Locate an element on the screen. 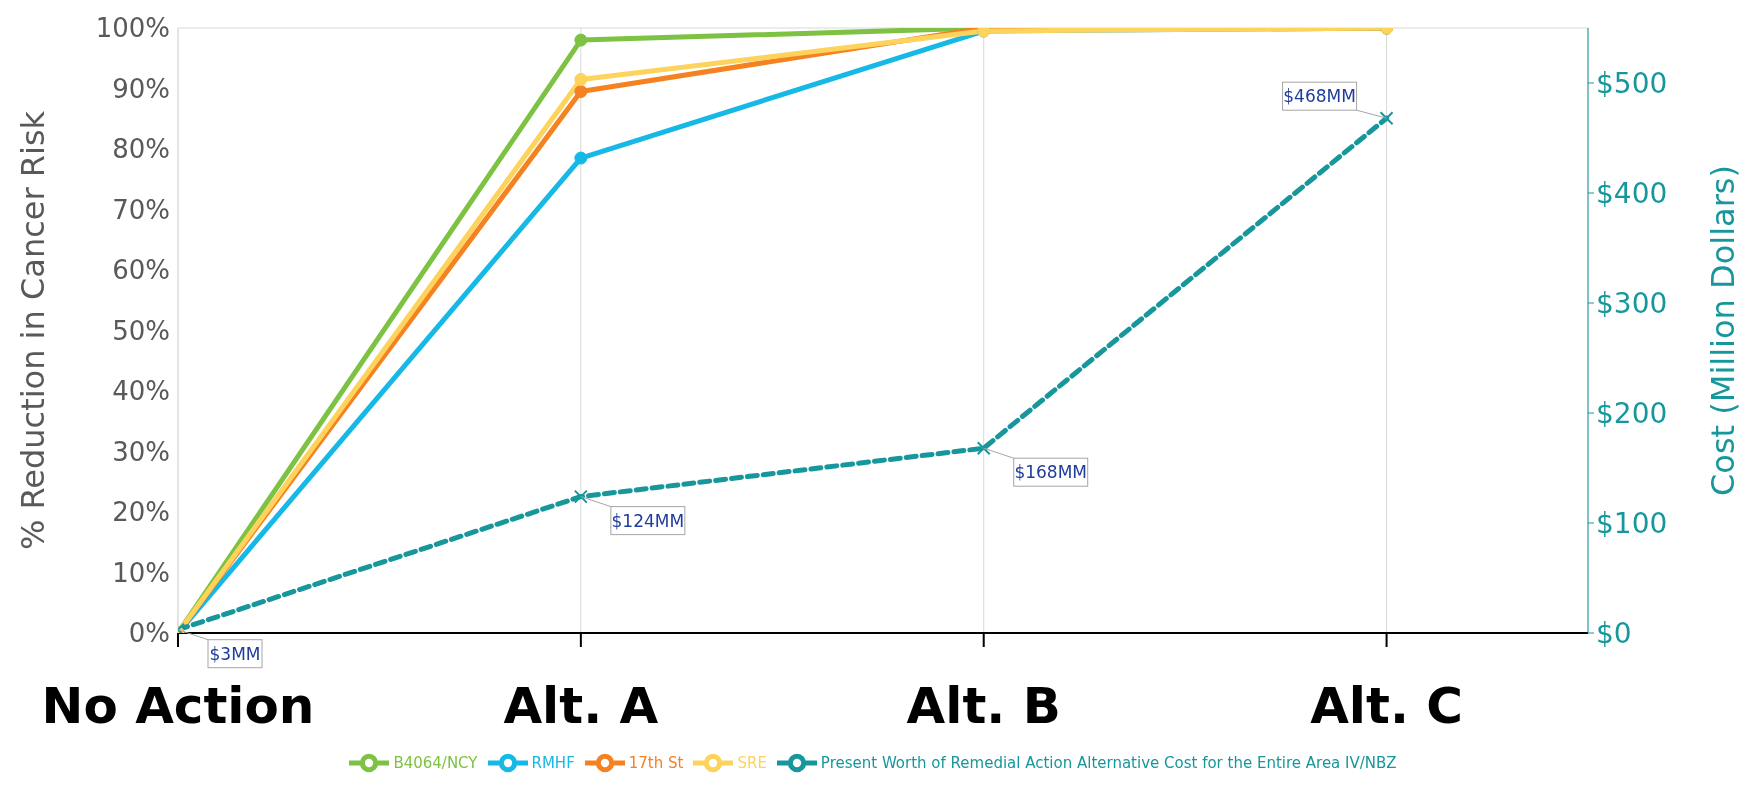 The width and height of the screenshot is (1758, 800). y2-tick-label: $100 is located at coordinates (1632, 523).